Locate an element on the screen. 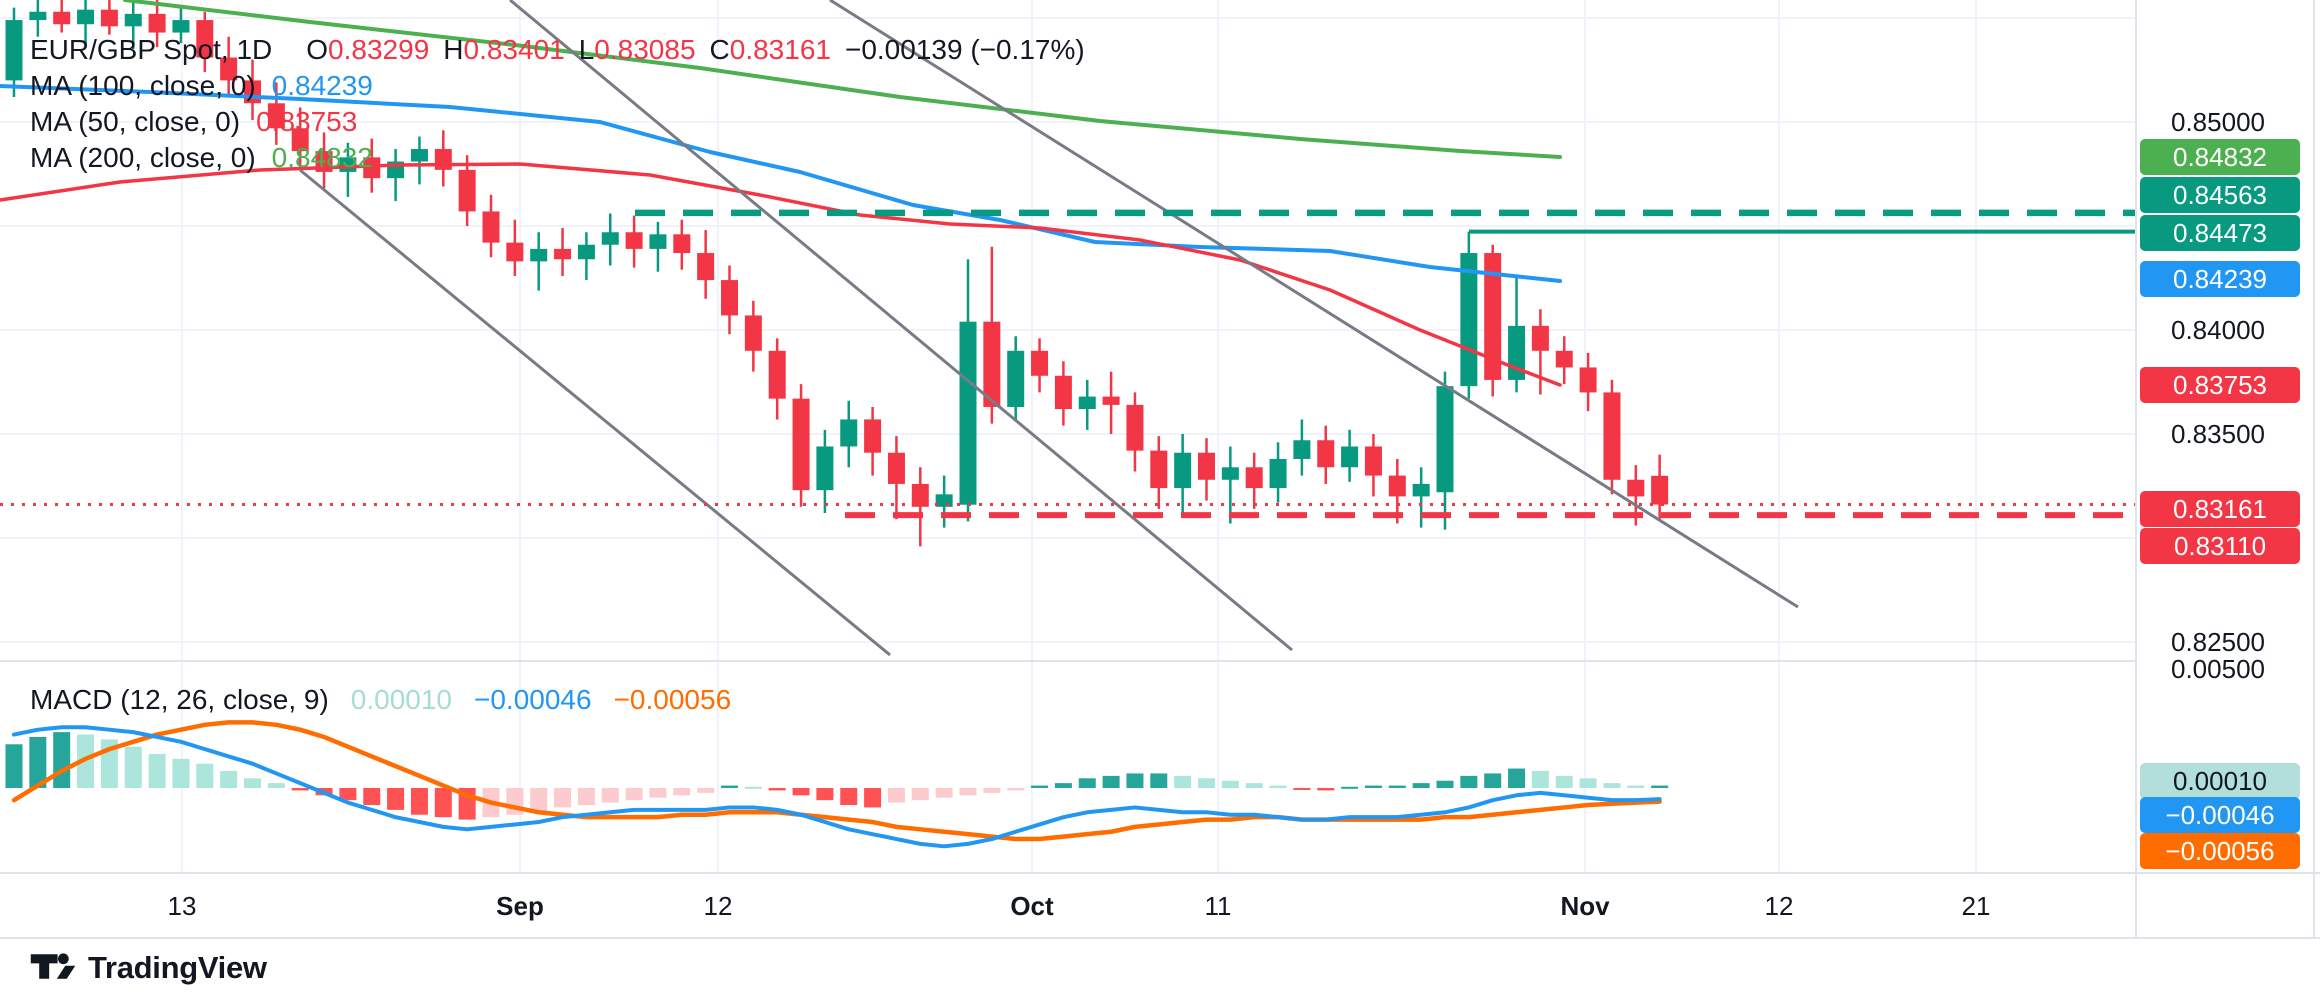 This screenshot has height=1008, width=2320. symbol-title: EUR/GBP Spot, 1D is located at coordinates (151, 49).